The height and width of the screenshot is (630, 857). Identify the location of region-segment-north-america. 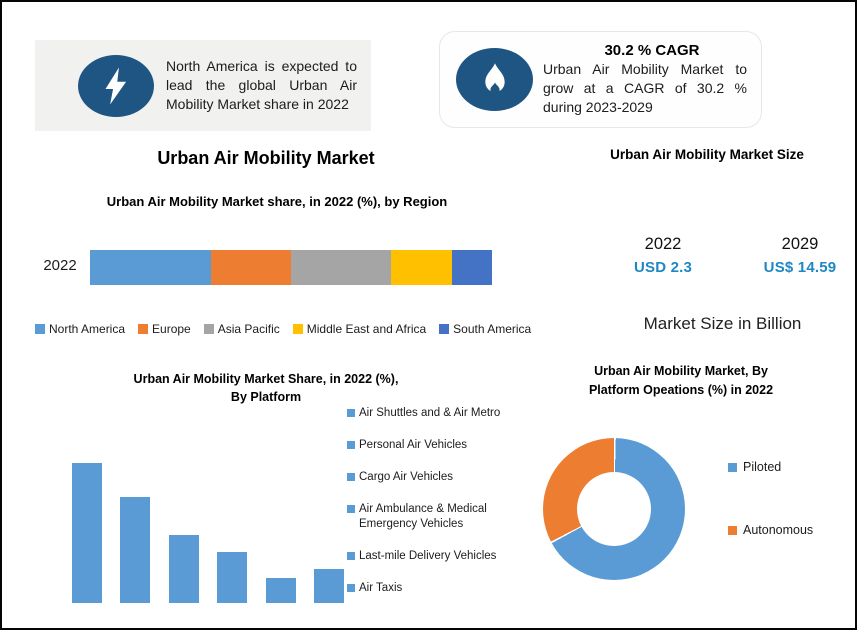
(150, 267).